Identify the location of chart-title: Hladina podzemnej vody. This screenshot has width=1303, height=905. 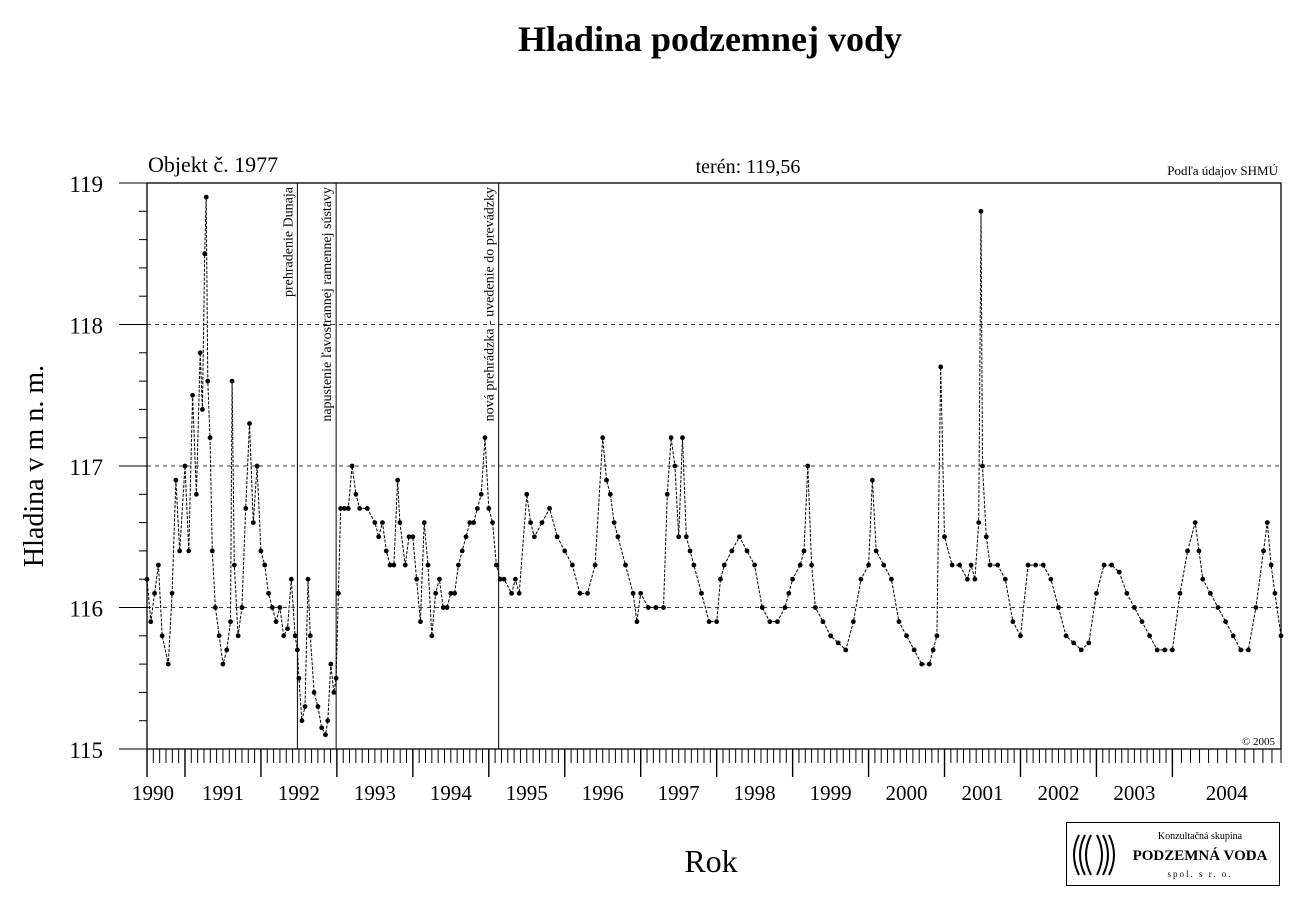
(710, 39).